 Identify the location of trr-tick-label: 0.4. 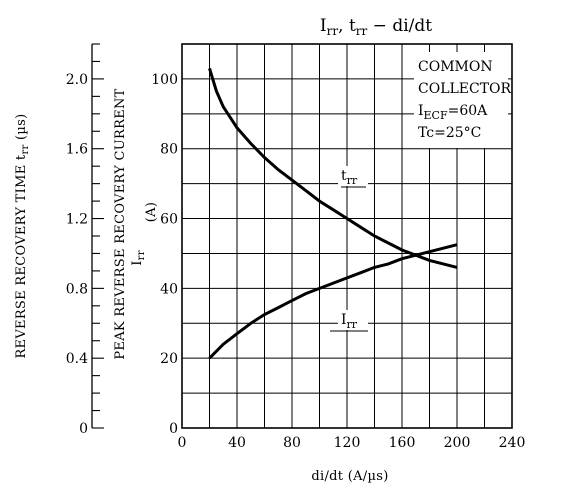
(77, 359).